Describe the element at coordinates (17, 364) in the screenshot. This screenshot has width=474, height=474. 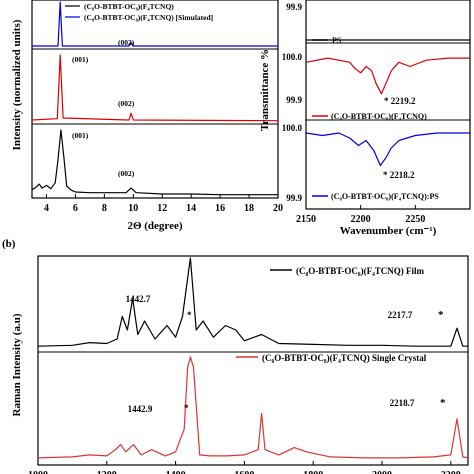
I see `raman-ylabel: Raman Intensity (a.u)` at that location.